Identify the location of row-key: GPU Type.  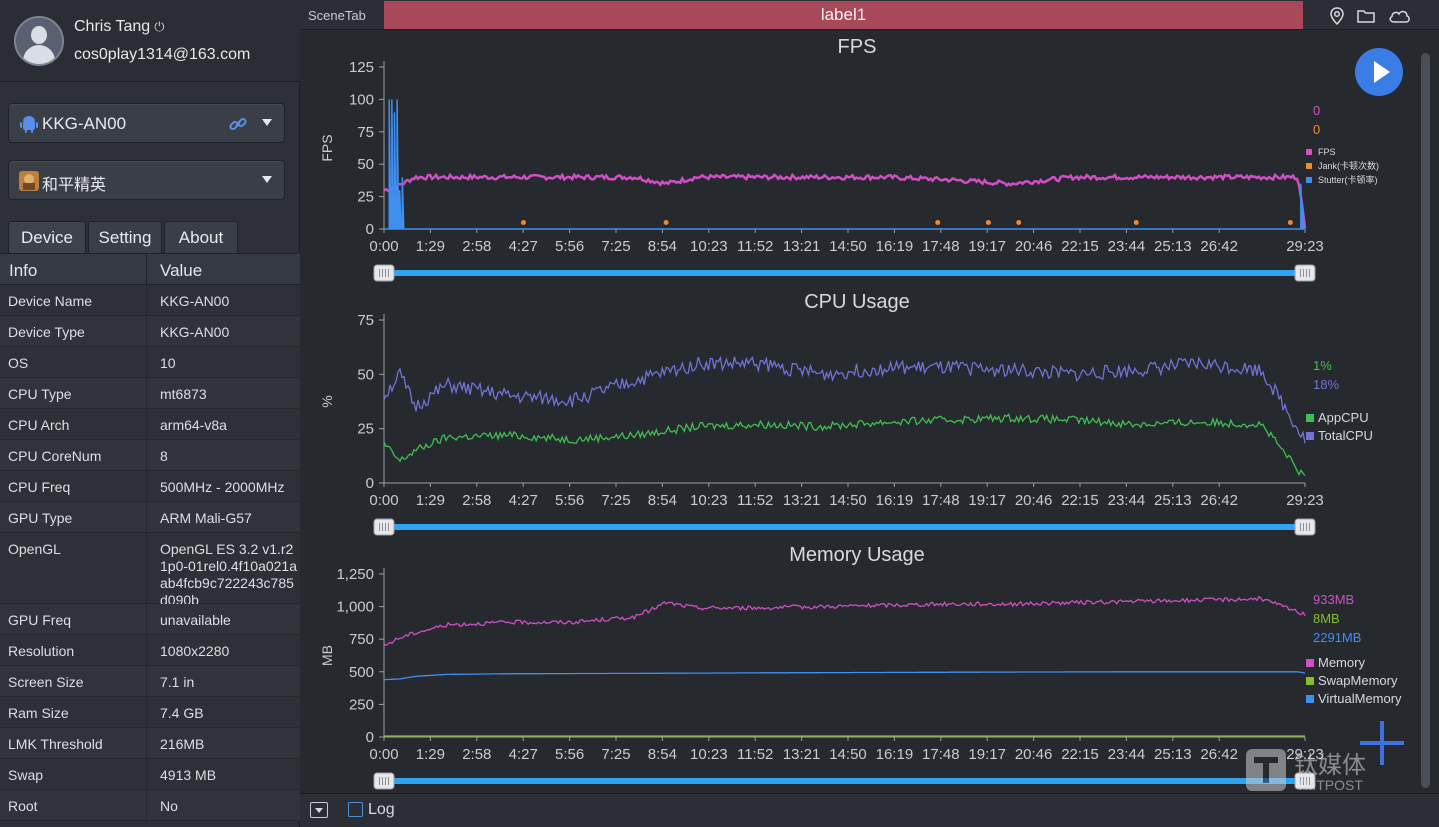
(40, 518).